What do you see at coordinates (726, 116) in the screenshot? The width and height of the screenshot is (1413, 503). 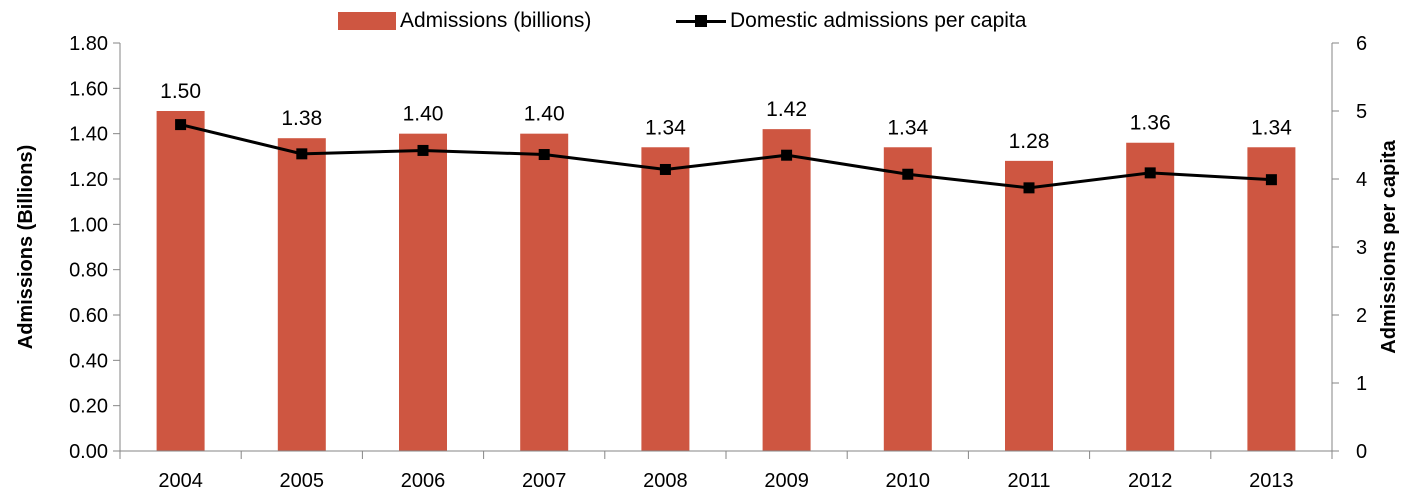 I see `data-labels-group: 1.50 1.38 1.40 1.40 1.34 1.42 1.34 1.28 1.36 1.34` at bounding box center [726, 116].